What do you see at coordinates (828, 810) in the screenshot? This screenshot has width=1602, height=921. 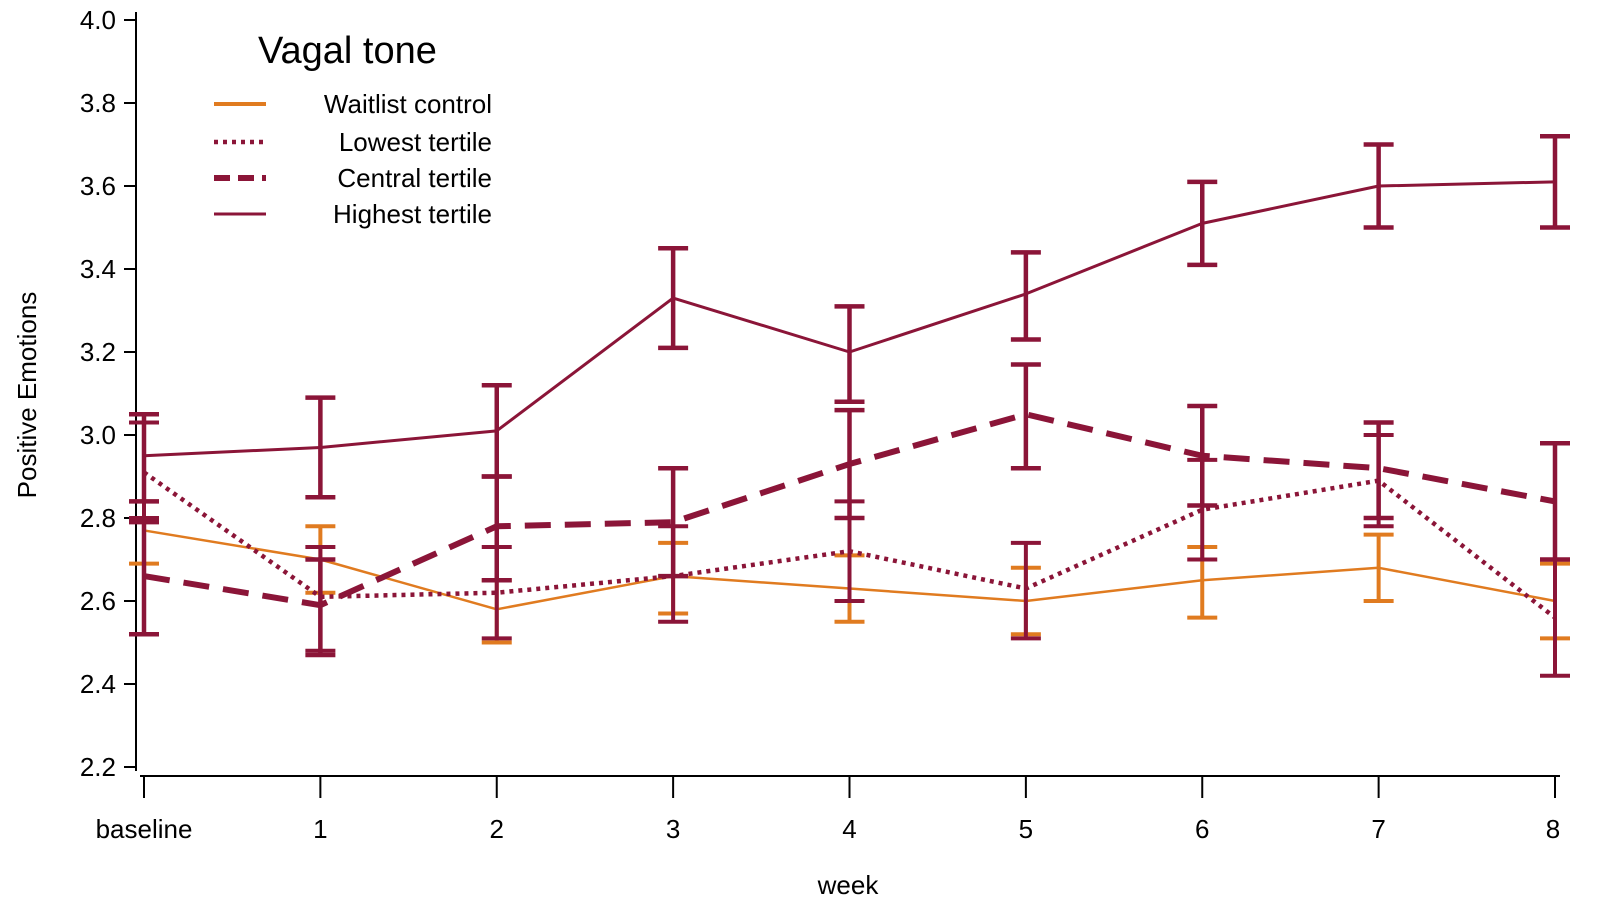 I see `x-axis-ticks: baseline 1 2 3 4 5 6 7 8` at bounding box center [828, 810].